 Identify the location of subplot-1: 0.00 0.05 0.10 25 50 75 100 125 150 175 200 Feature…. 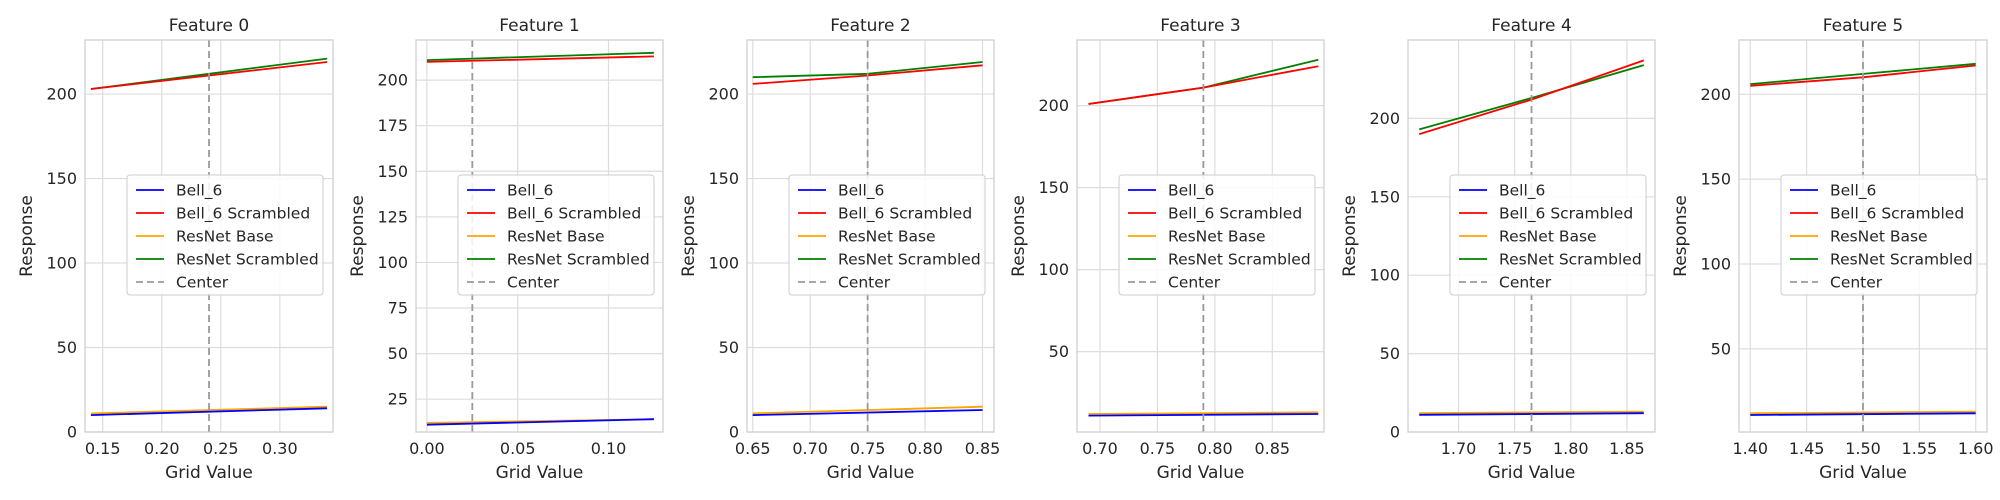
(506, 249).